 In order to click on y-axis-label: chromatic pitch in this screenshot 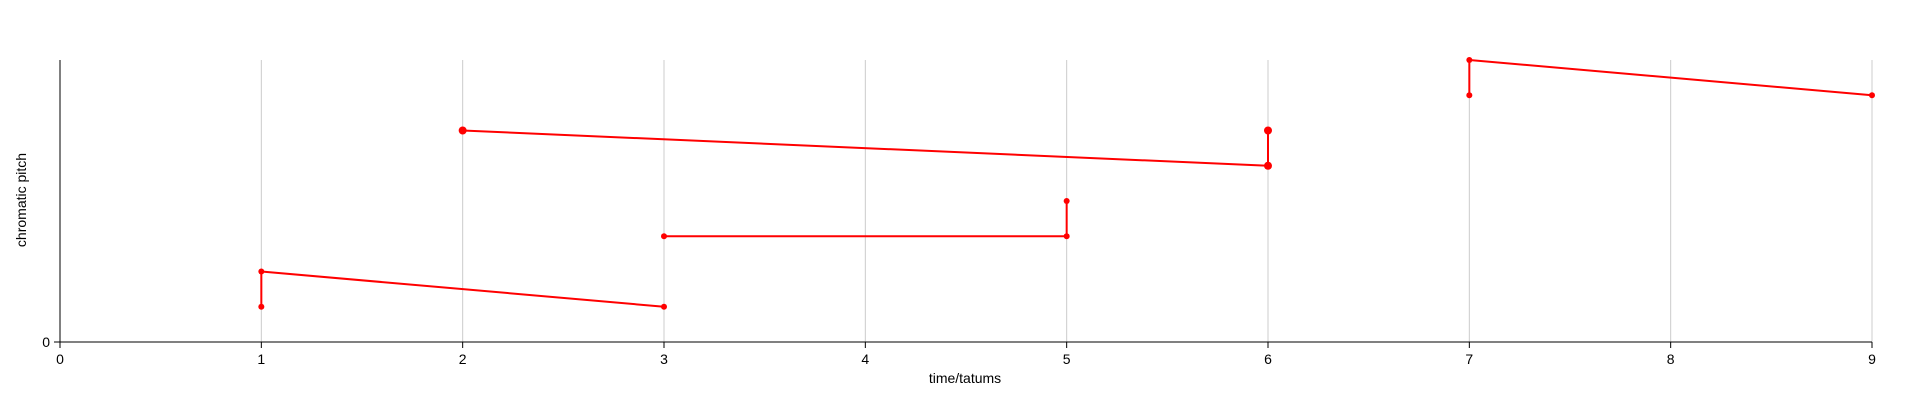, I will do `click(21, 200)`.